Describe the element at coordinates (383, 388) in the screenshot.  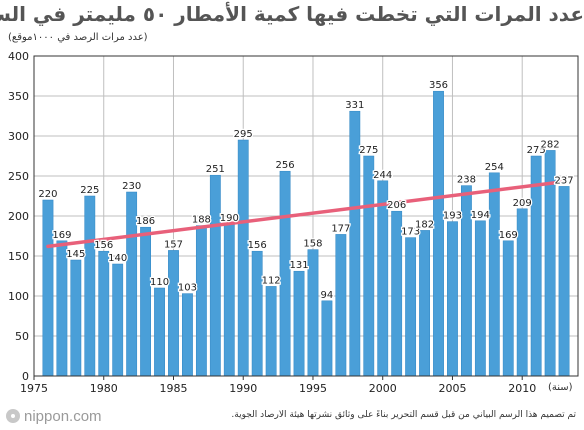
I see `x-tick-label: 2000` at that location.